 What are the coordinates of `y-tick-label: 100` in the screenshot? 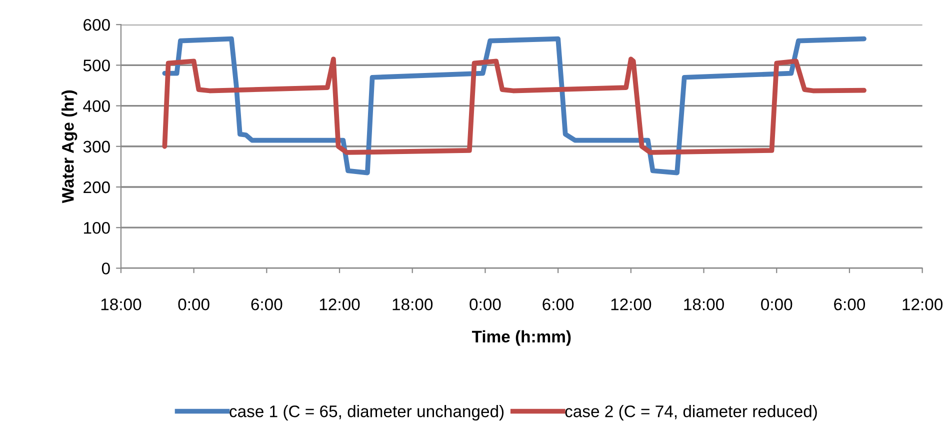 It's located at (97, 228).